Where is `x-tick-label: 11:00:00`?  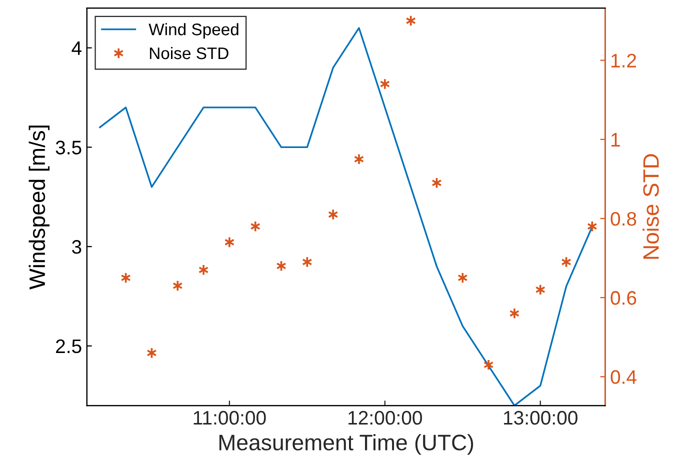 x-tick-label: 11:00:00 is located at coordinates (230, 417).